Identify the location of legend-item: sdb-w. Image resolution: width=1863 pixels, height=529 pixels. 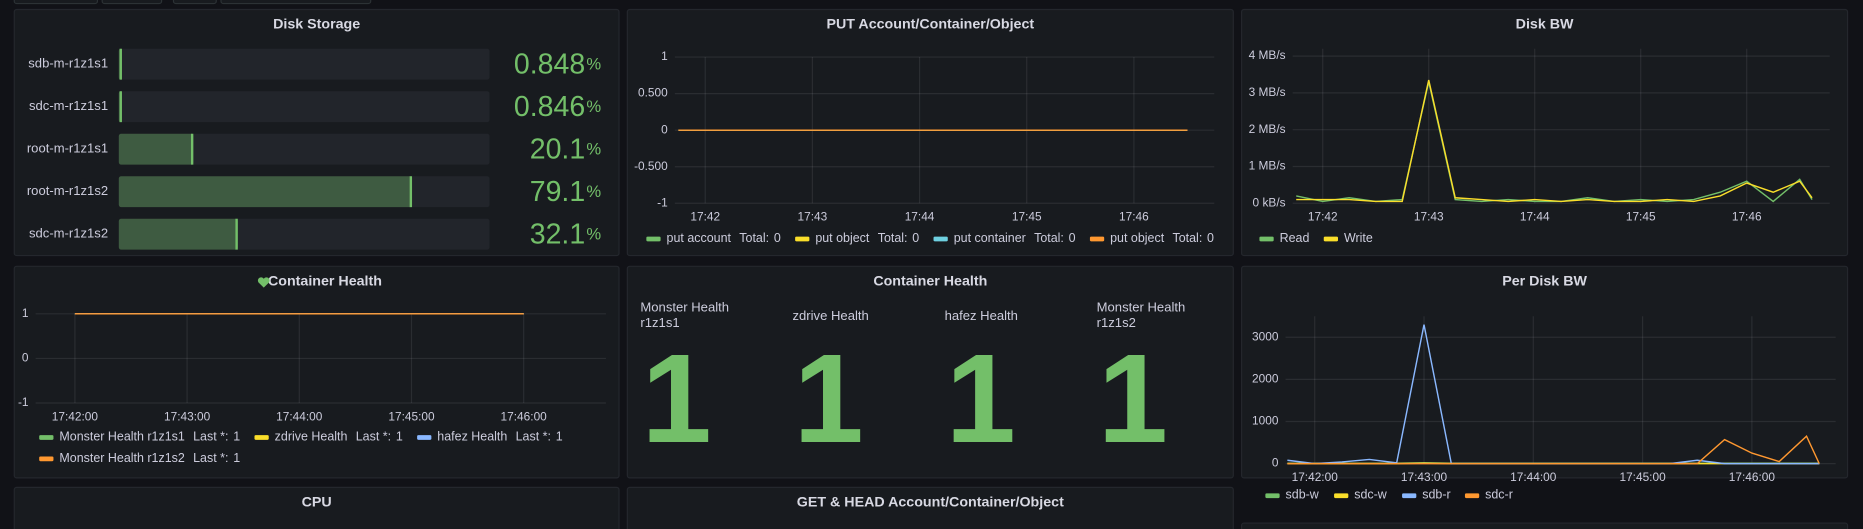
(1303, 495).